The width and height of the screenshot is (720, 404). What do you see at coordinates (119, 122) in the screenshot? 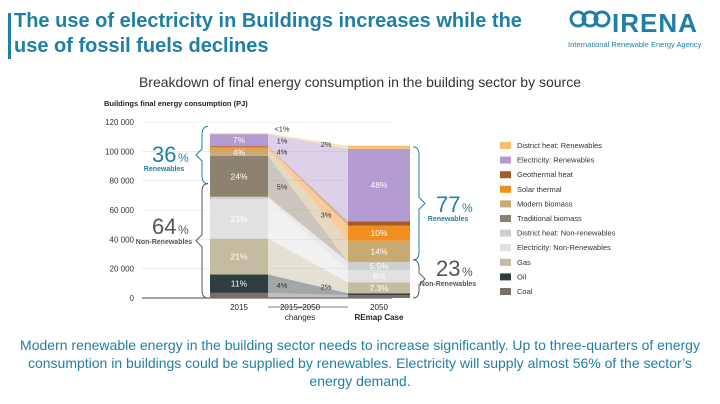
I see `y-tick-label: 120 000` at bounding box center [119, 122].